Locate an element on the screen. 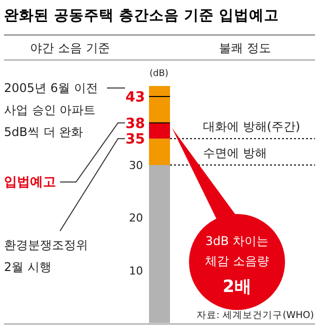 Image resolution: width=320 pixels, height=328 pixels. y-tick-label: 35 is located at coordinates (135, 140).